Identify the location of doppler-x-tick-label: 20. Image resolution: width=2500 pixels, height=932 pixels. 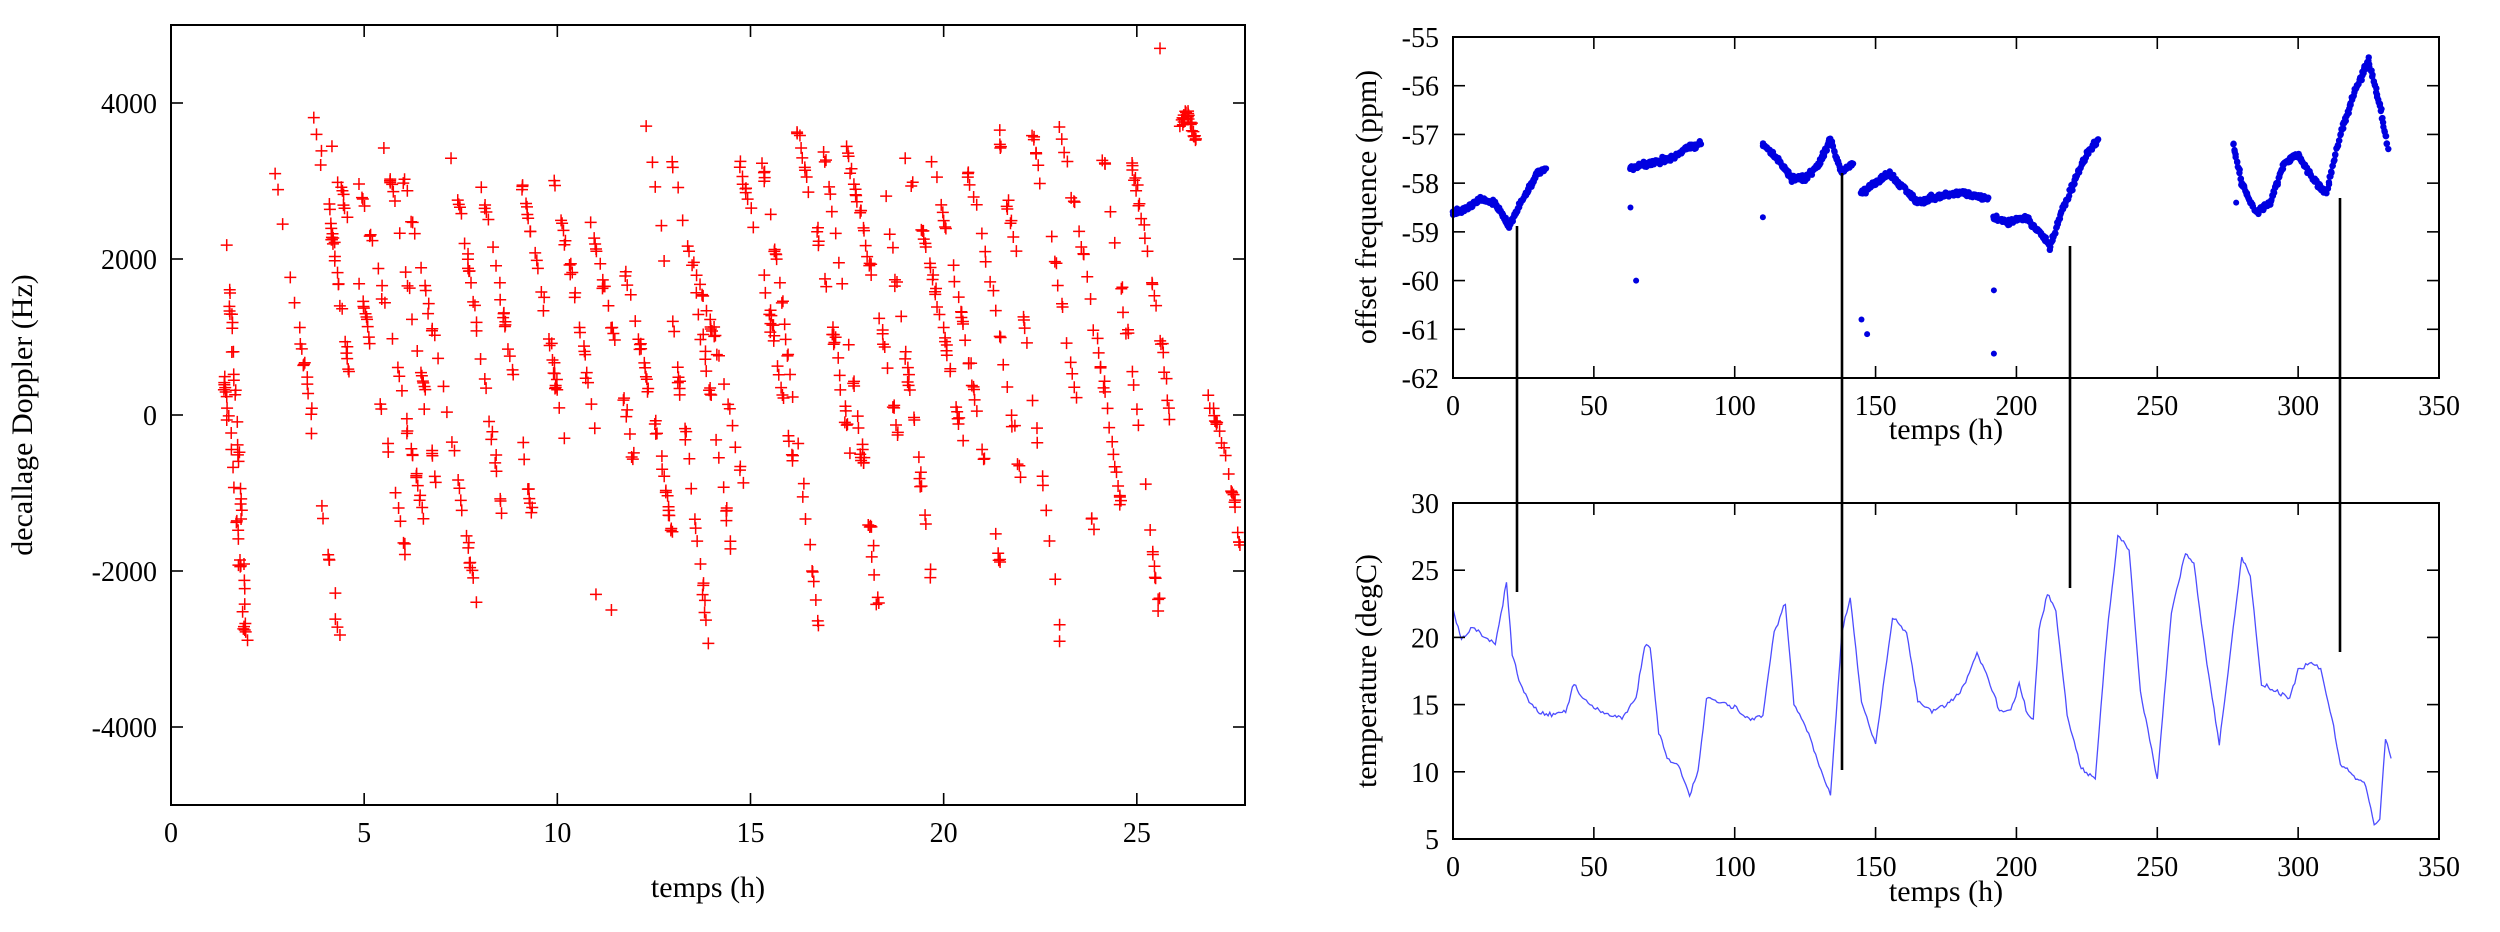
(944, 833).